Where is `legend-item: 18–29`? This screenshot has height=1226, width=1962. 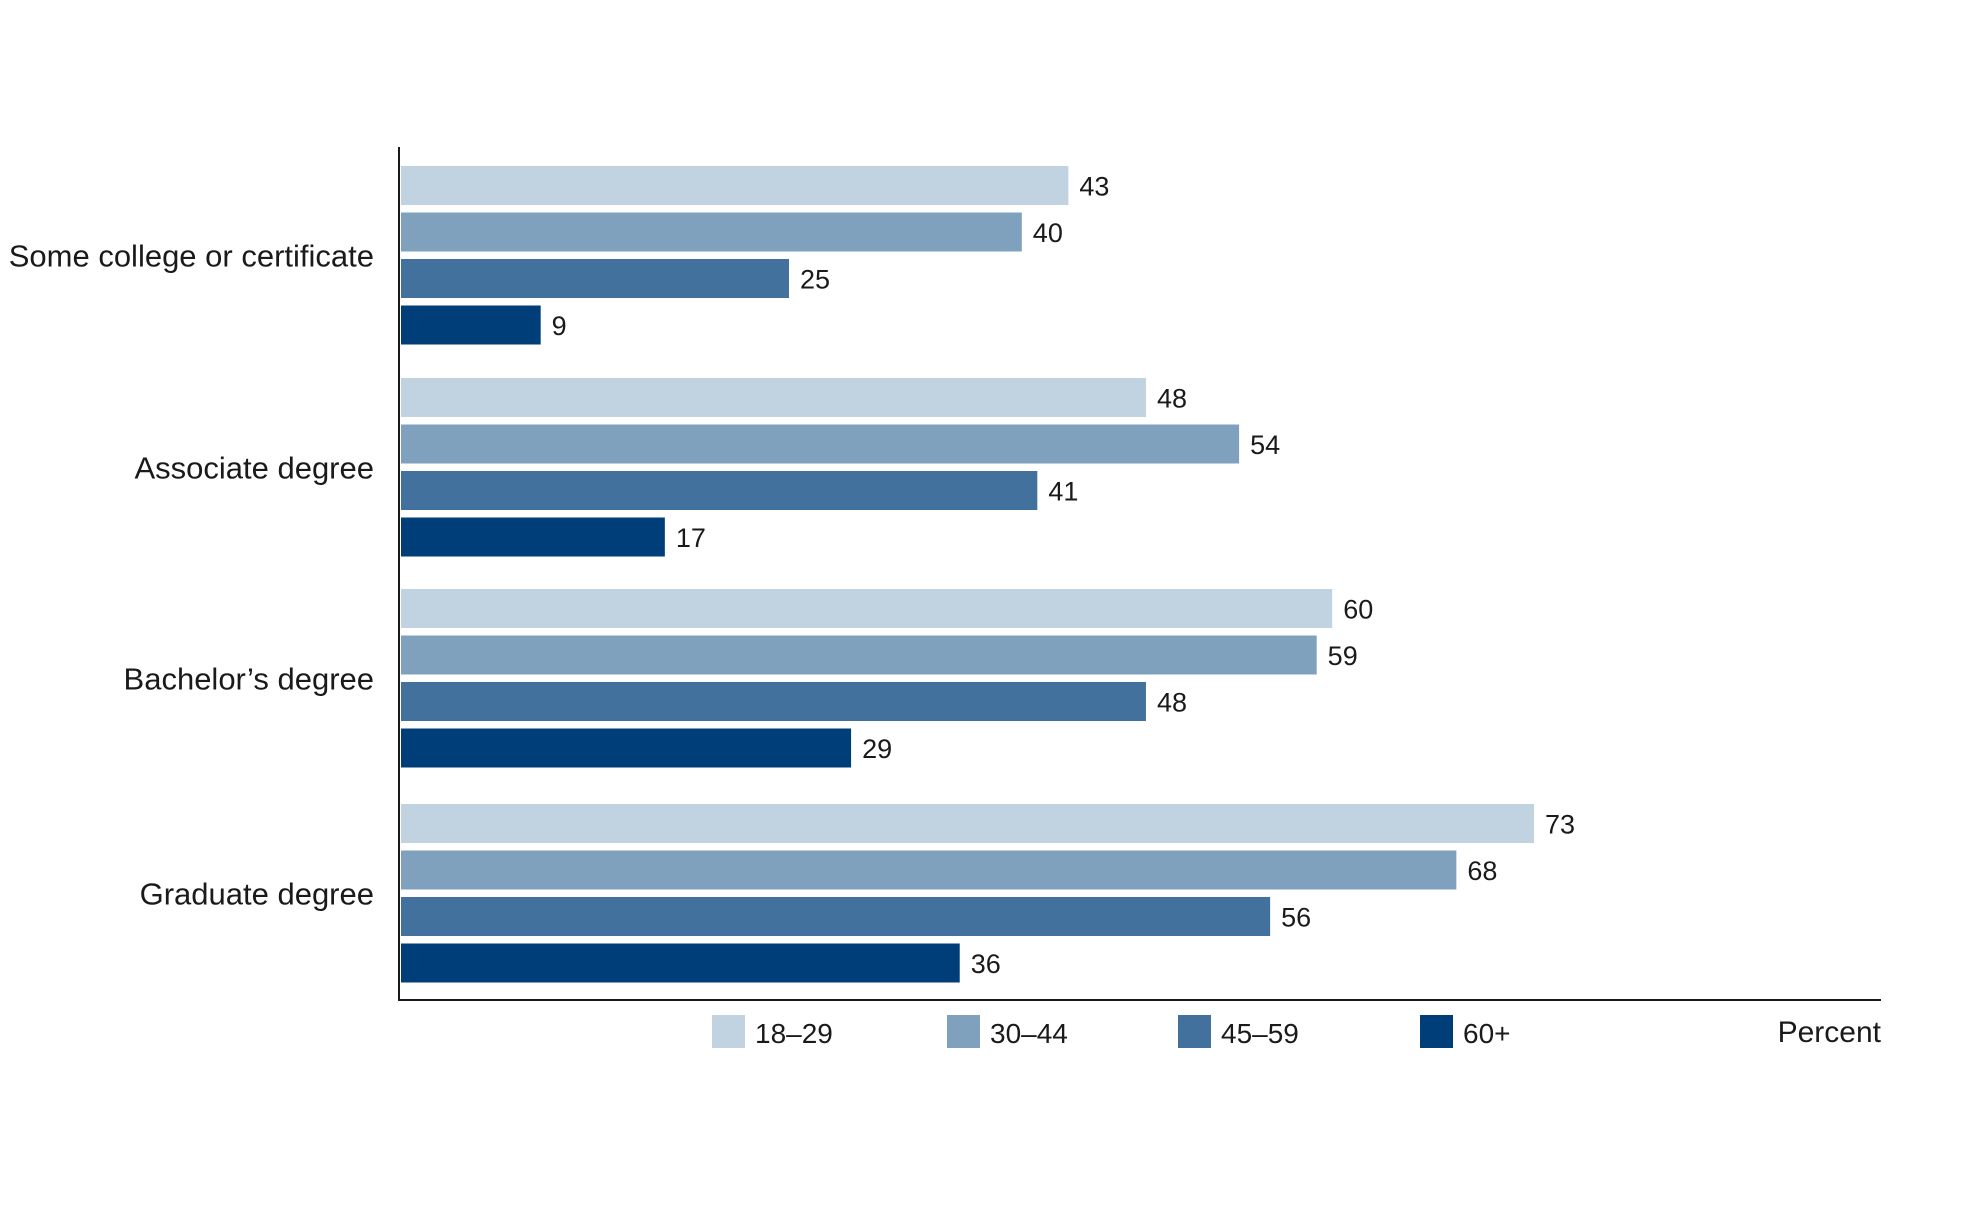 legend-item: 18–29 is located at coordinates (772, 1032).